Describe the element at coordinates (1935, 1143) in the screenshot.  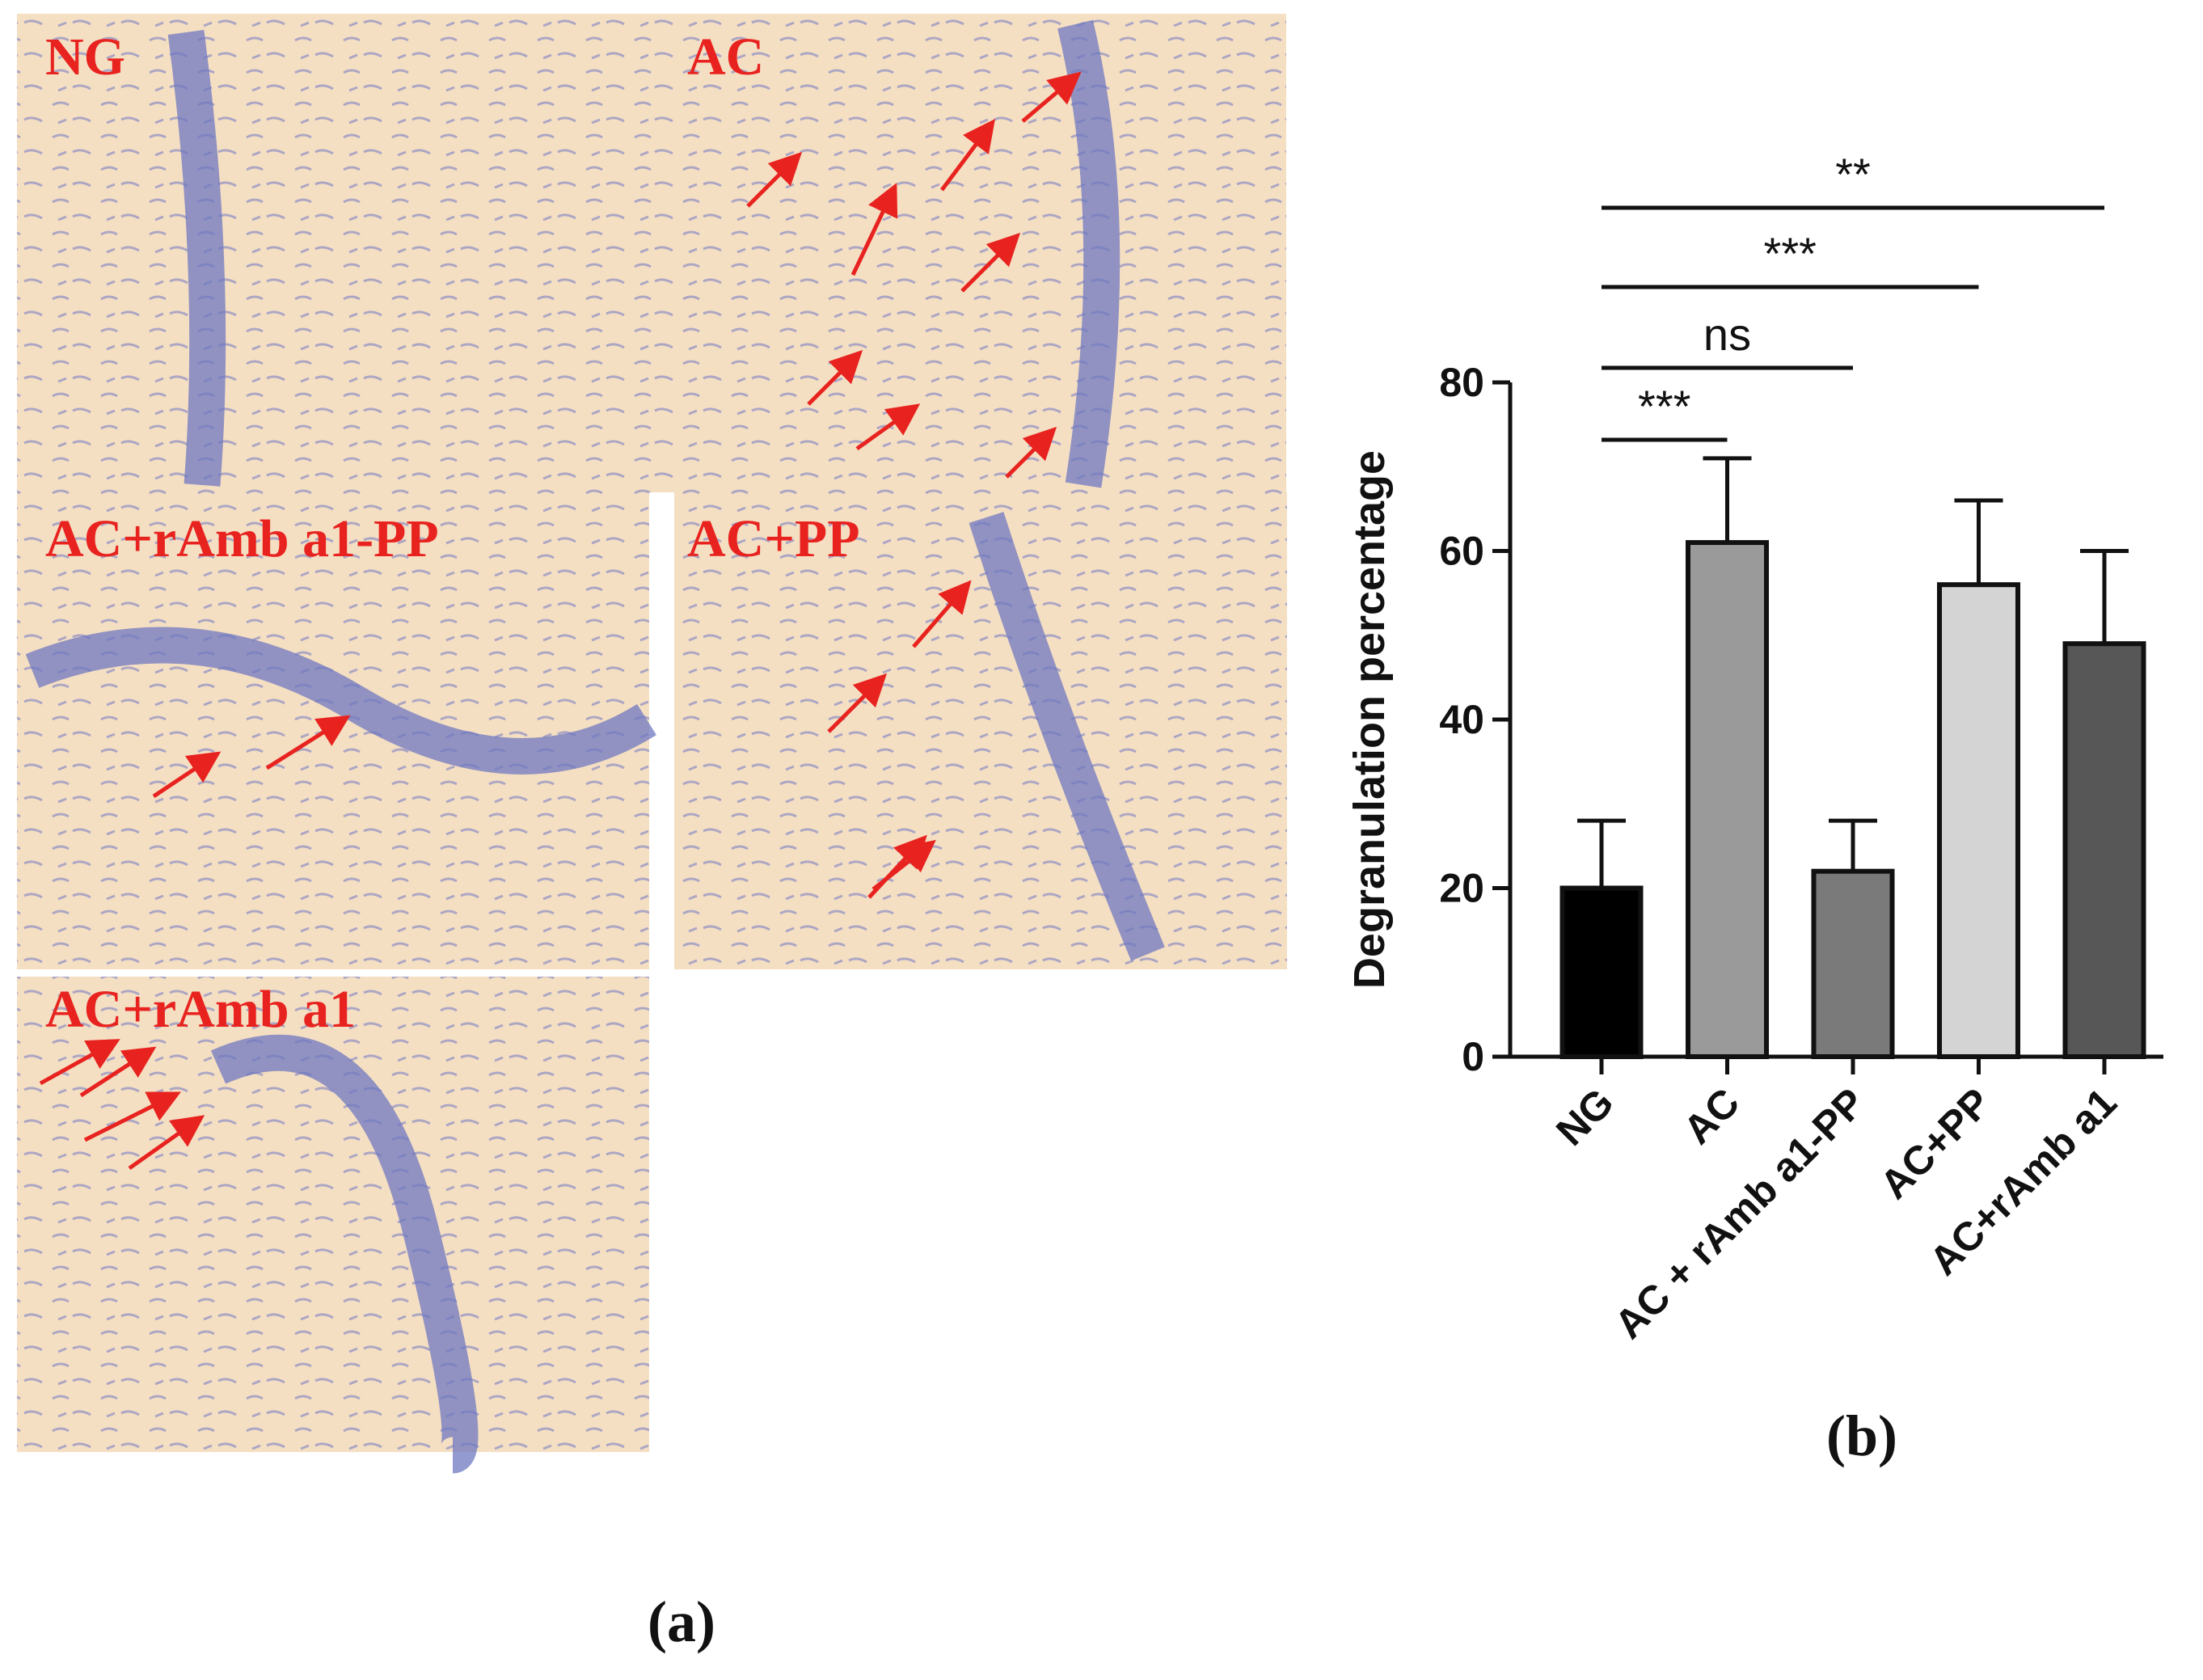
I see `x-tick-label: AC+PP` at that location.